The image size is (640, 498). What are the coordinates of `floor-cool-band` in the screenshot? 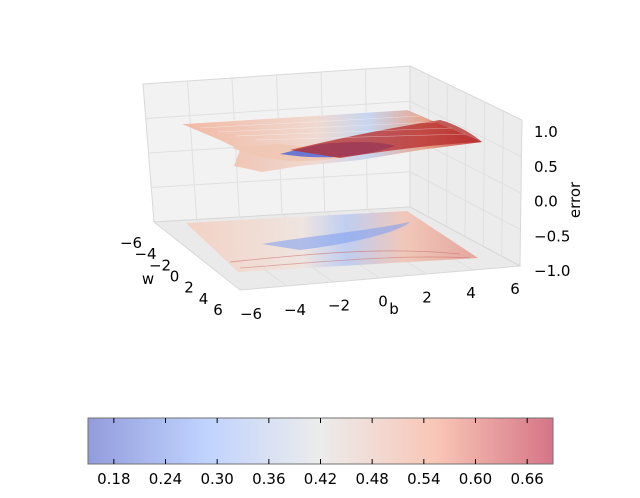 It's located at (336, 236).